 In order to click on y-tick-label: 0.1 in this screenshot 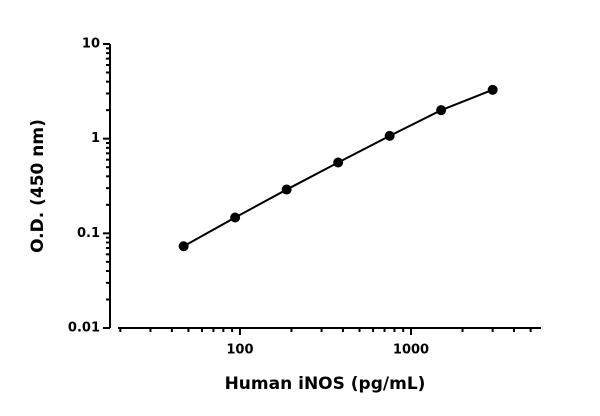, I will do `click(88, 233)`.